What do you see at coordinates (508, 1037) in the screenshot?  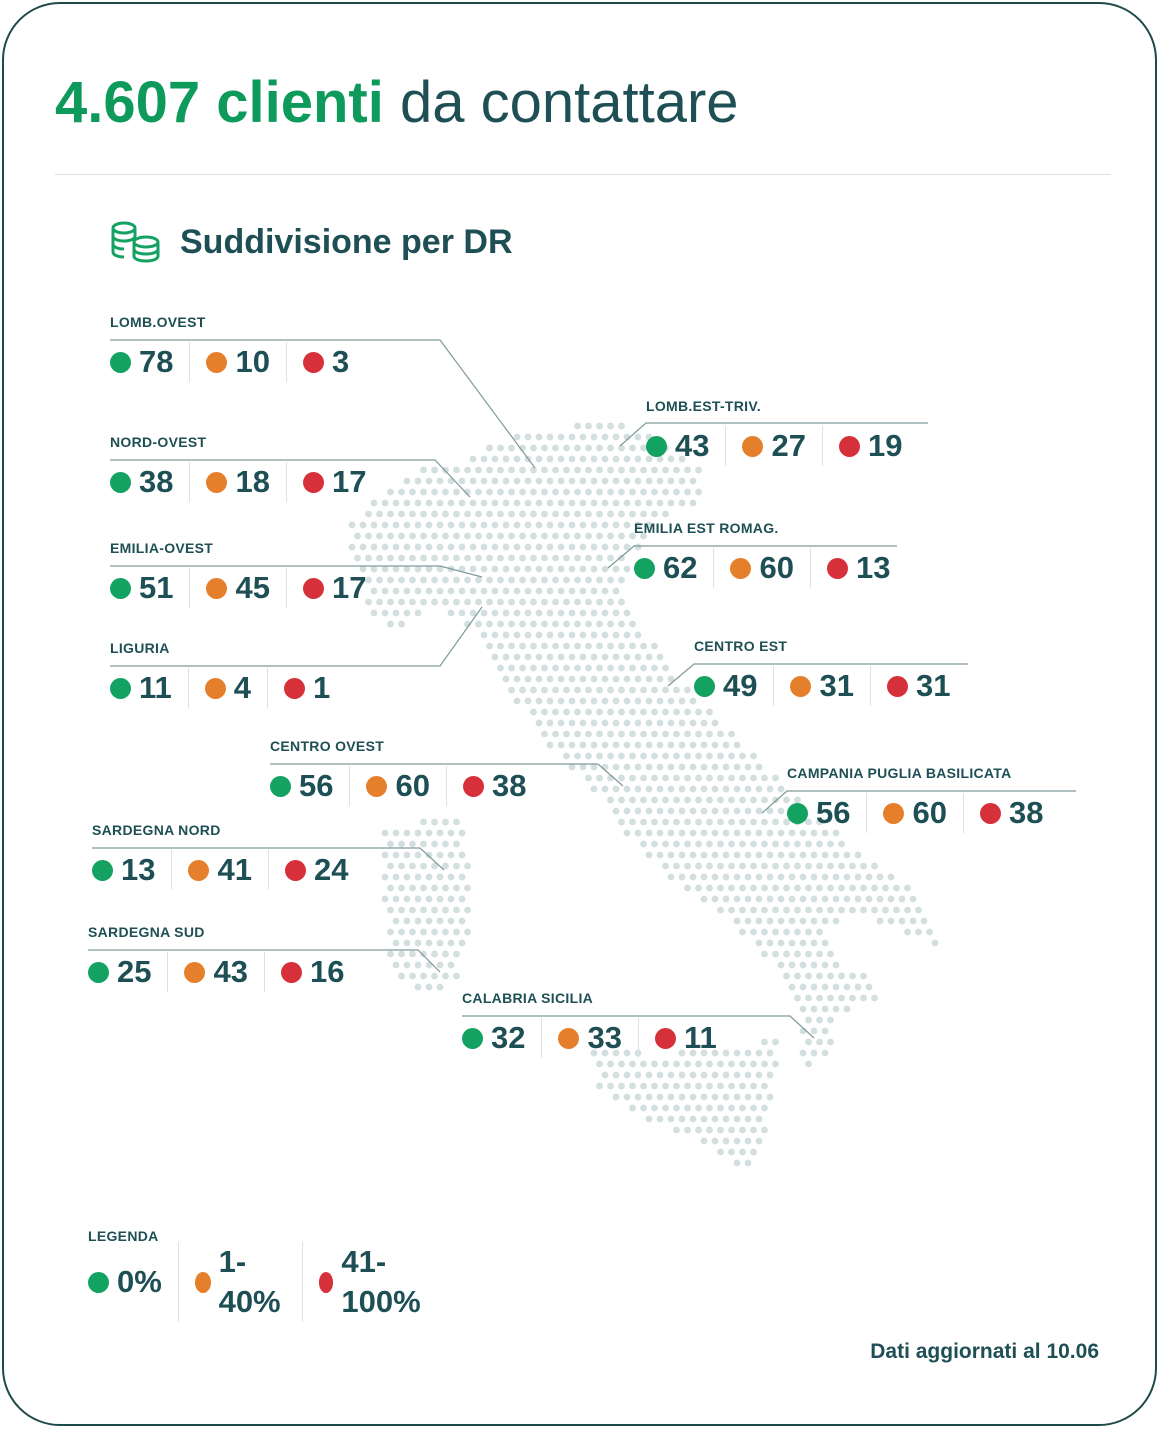 I see `stat-green-value: 32` at bounding box center [508, 1037].